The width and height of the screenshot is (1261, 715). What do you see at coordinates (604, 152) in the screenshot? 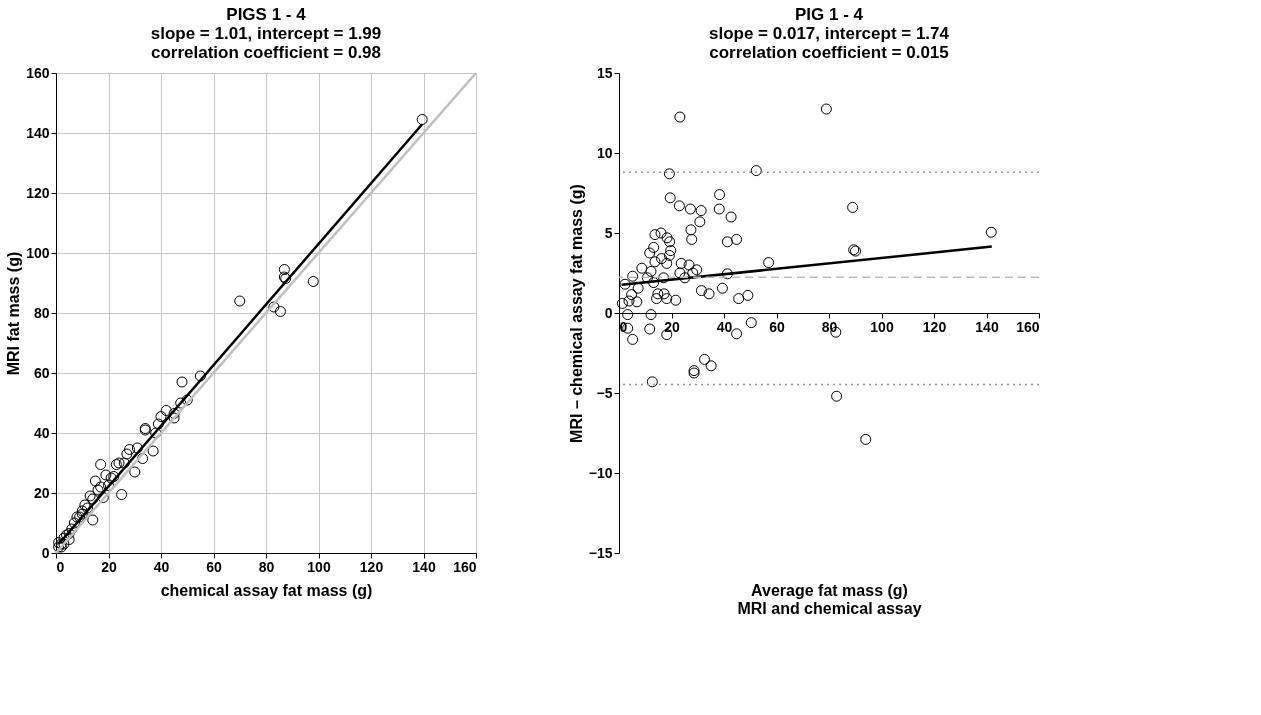
I see `y-tick-label: 10` at bounding box center [604, 152].